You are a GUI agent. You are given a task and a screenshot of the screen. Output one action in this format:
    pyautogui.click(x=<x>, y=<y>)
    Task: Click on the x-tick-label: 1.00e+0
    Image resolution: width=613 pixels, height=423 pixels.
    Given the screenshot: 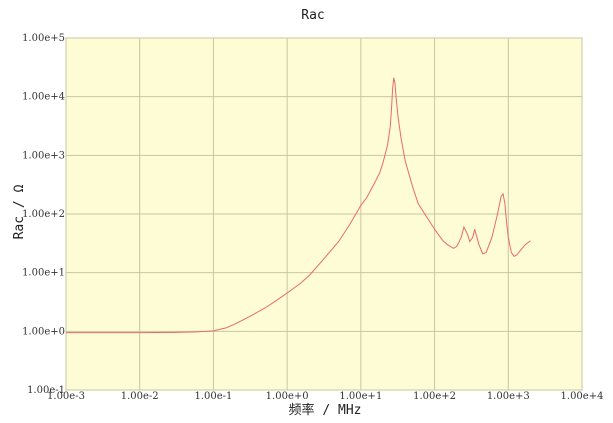 What is the action you would take?
    pyautogui.click(x=287, y=396)
    